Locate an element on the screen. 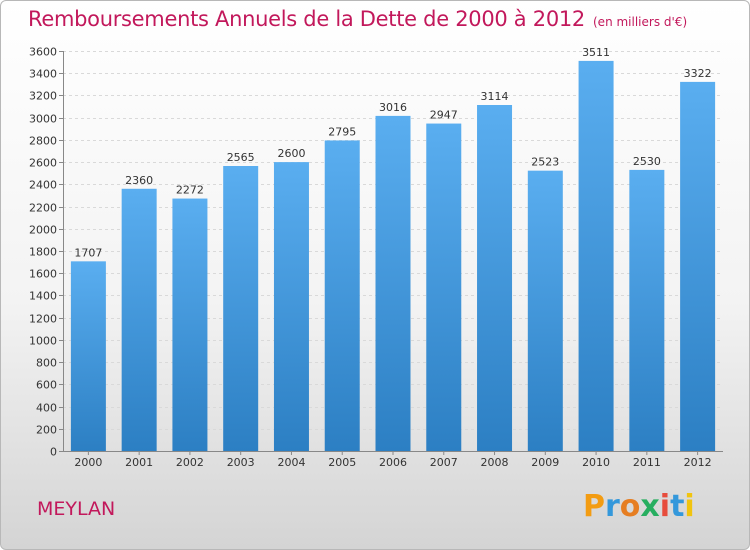 This screenshot has height=550, width=750. bar-value-label: 3511 is located at coordinates (596, 52).